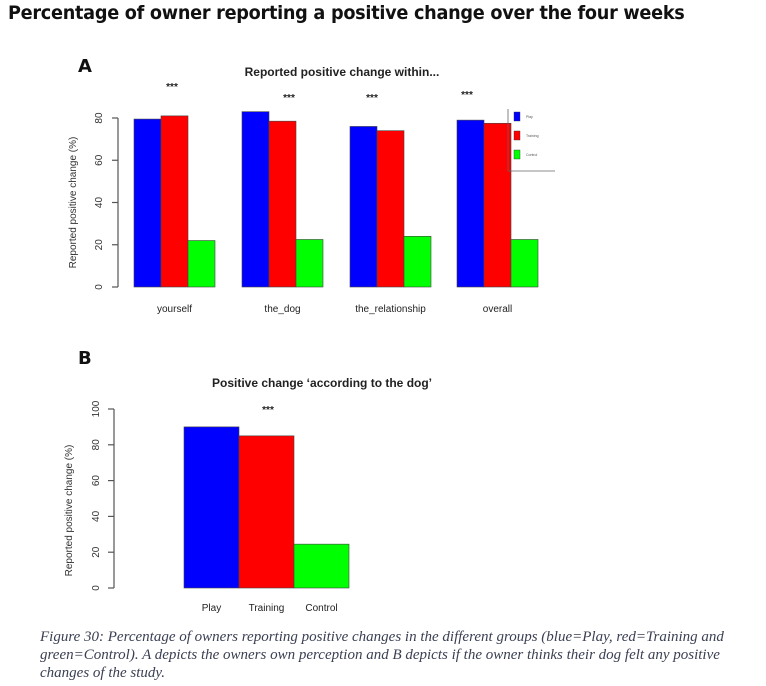 The width and height of the screenshot is (766, 686). I want to click on x-tick-label: Play, so click(211, 608).